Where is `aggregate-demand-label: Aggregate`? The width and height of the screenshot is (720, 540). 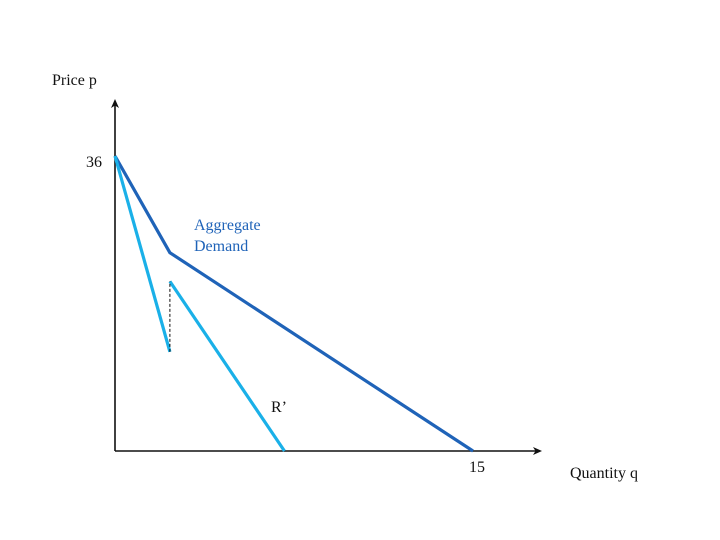 aggregate-demand-label: Aggregate is located at coordinates (227, 225).